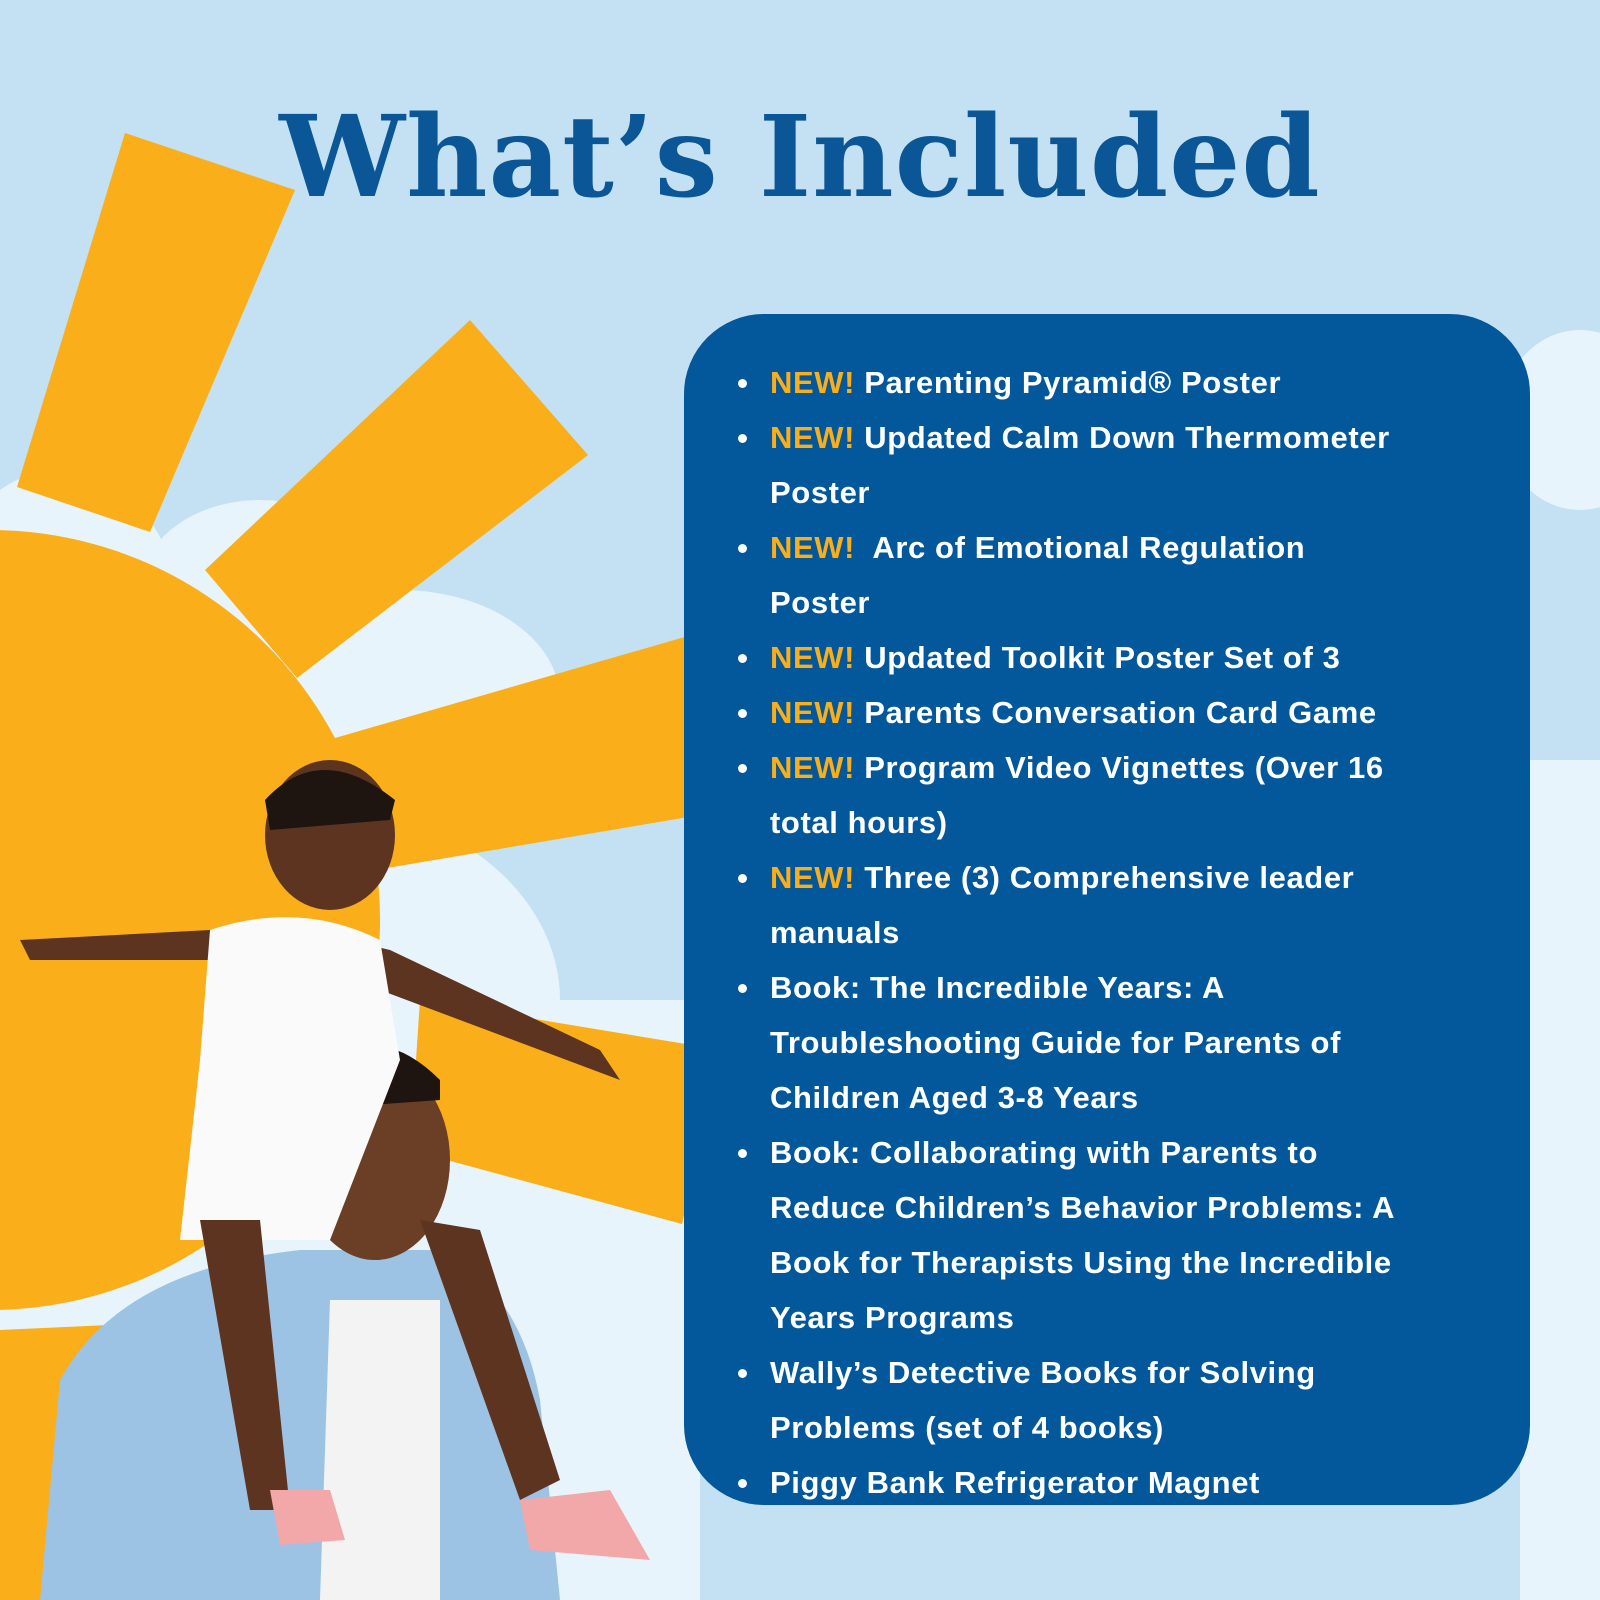  Describe the element at coordinates (1109, 877) in the screenshot. I see `list-item-text: Three (3) Comprehensive leader` at that location.